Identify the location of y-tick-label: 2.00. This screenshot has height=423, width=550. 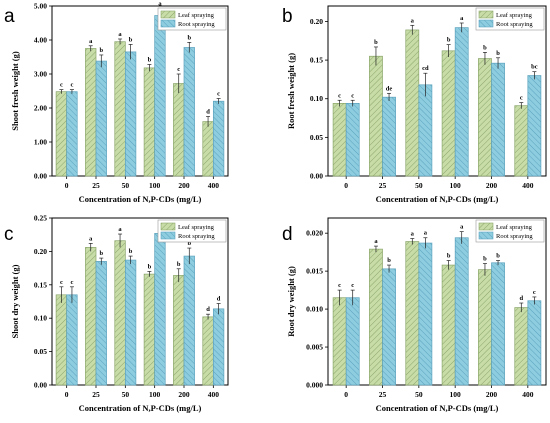
(40, 108).